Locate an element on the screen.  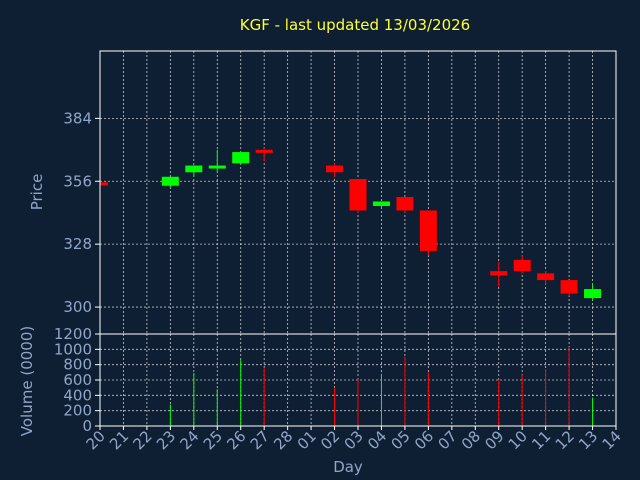
x-tick-label: 06 is located at coordinates (424, 440).